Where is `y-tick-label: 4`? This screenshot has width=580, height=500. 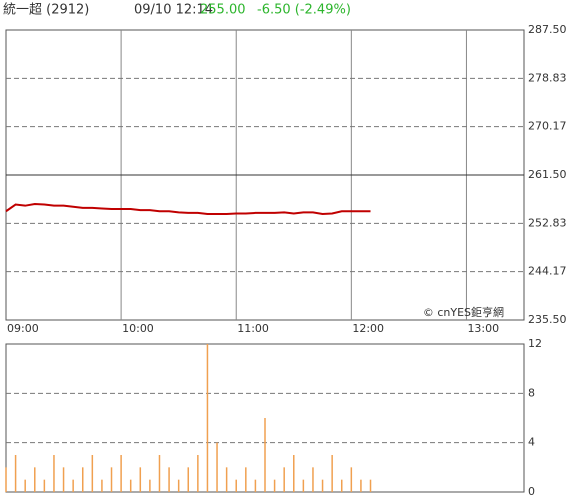
y-tick-label: 4 is located at coordinates (531, 442).